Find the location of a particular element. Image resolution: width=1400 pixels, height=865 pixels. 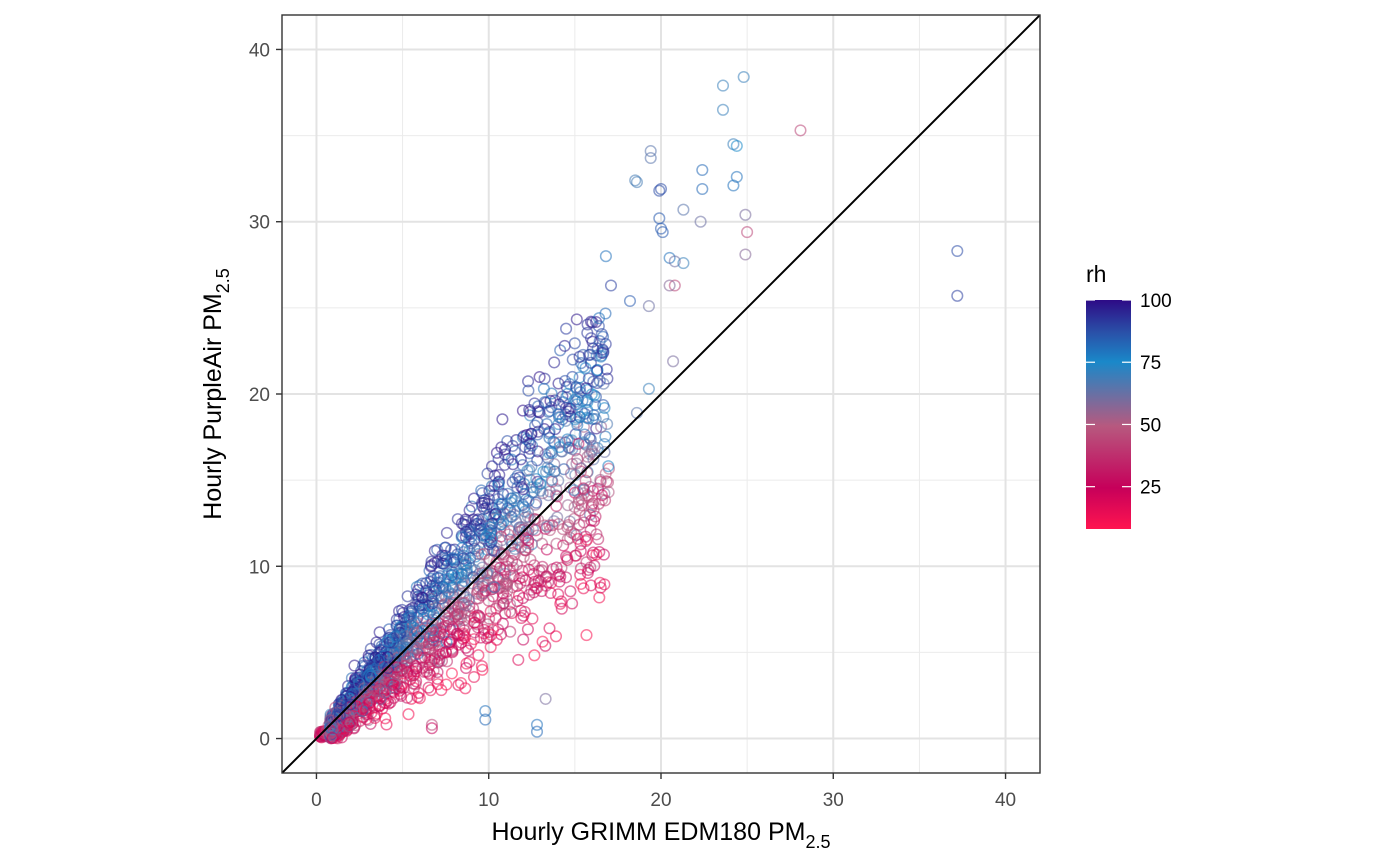

x-axis-title: Hourly GRIMM EDM180 PM2.5 is located at coordinates (661, 835).